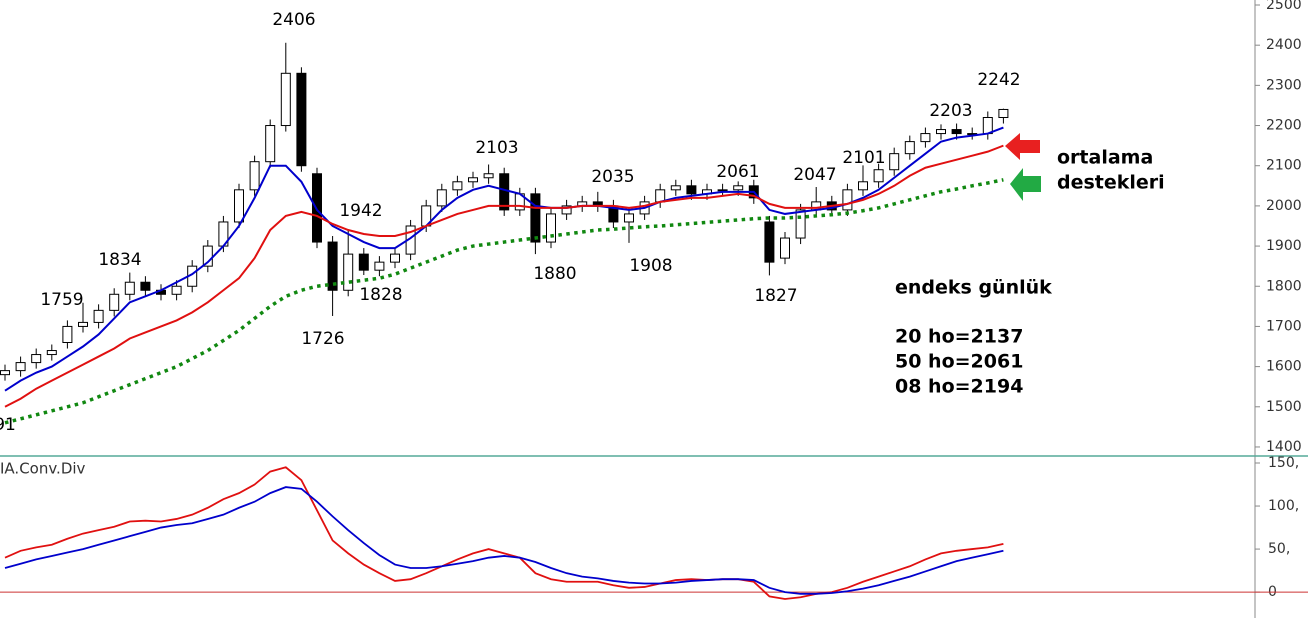 This screenshot has width=1308, height=618. What do you see at coordinates (554, 274) in the screenshot?
I see `price-label: 1880` at bounding box center [554, 274].